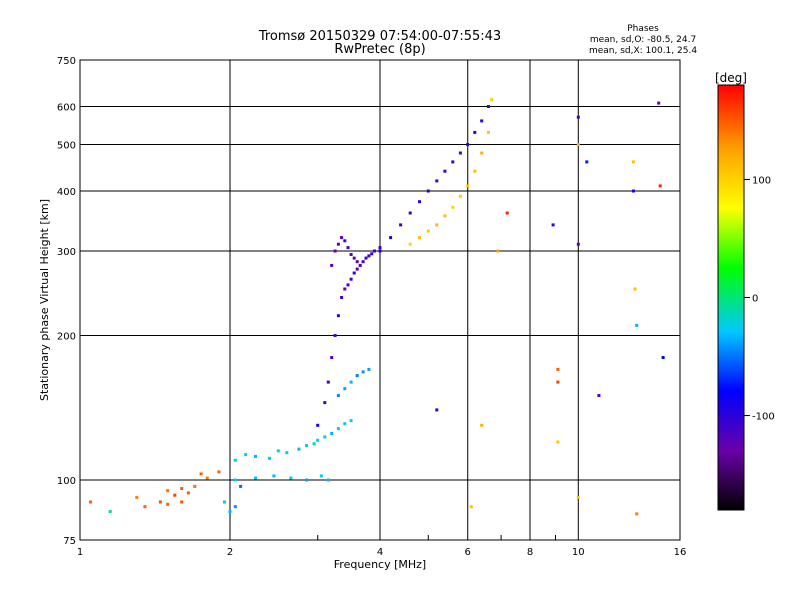  What do you see at coordinates (763, 417) in the screenshot?
I see `colorbar-tick-label: -100` at bounding box center [763, 417].